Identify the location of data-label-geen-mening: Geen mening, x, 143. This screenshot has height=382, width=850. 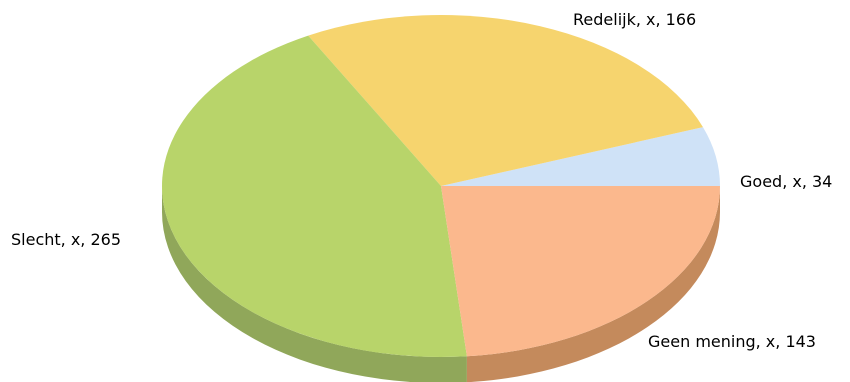
(732, 341).